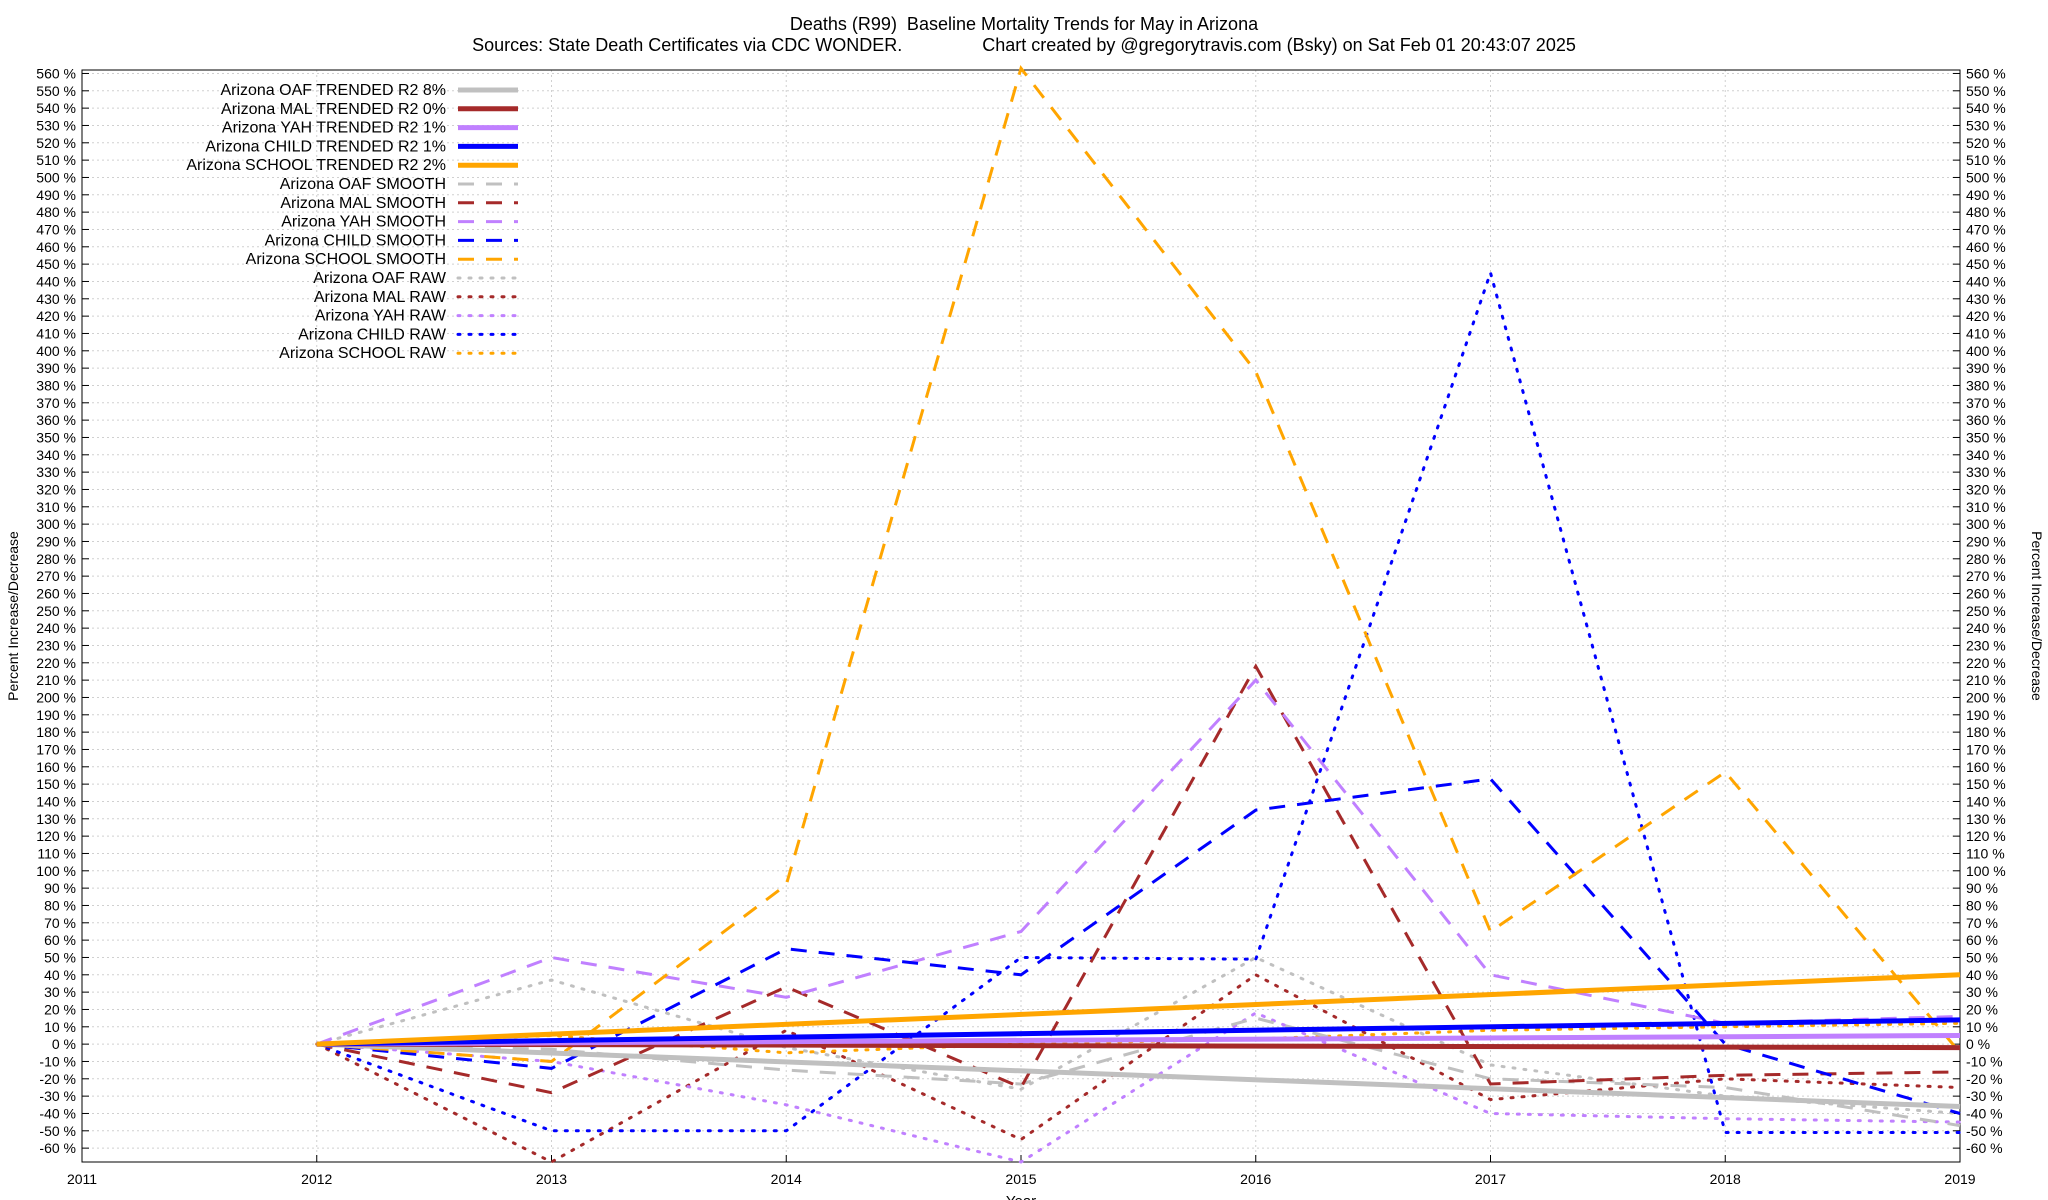 This screenshot has width=2048, height=1200. What do you see at coordinates (346, 259) in the screenshot?
I see `legend-label: Arizona SCHOOL SMOOTH` at bounding box center [346, 259].